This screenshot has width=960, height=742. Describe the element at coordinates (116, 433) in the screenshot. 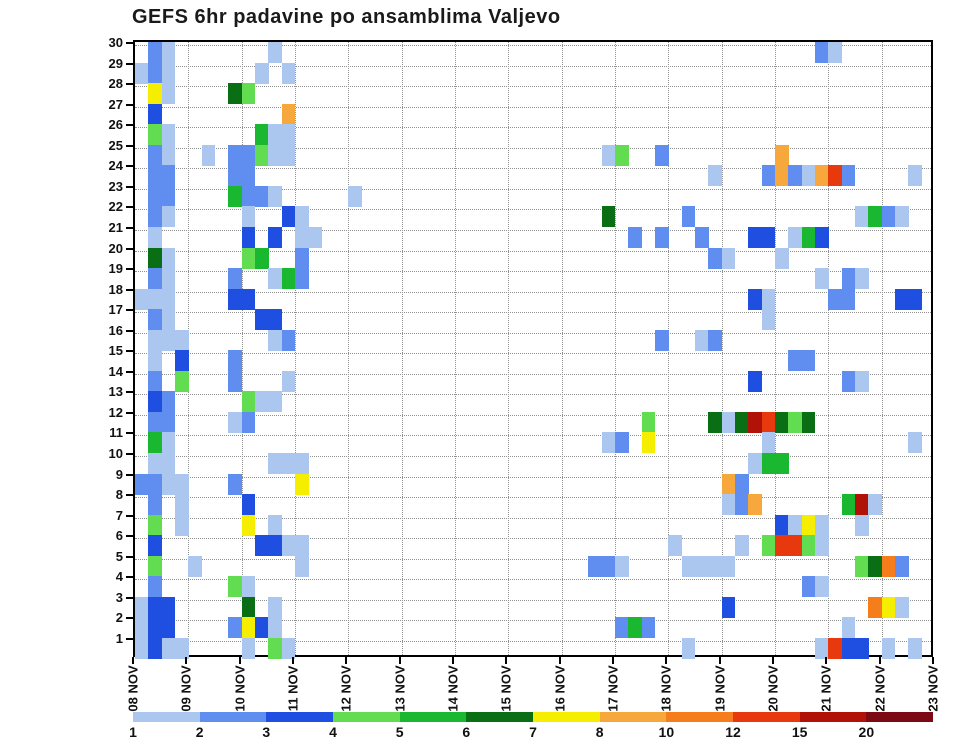

I see `y-tick-label: 11` at that location.